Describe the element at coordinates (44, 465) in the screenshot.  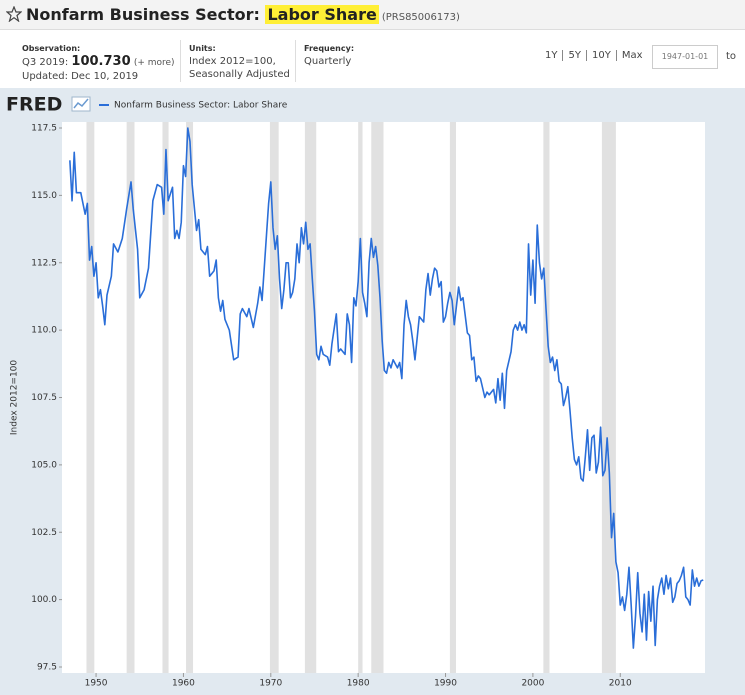
I see `y-tick-label: 105.0` at that location.